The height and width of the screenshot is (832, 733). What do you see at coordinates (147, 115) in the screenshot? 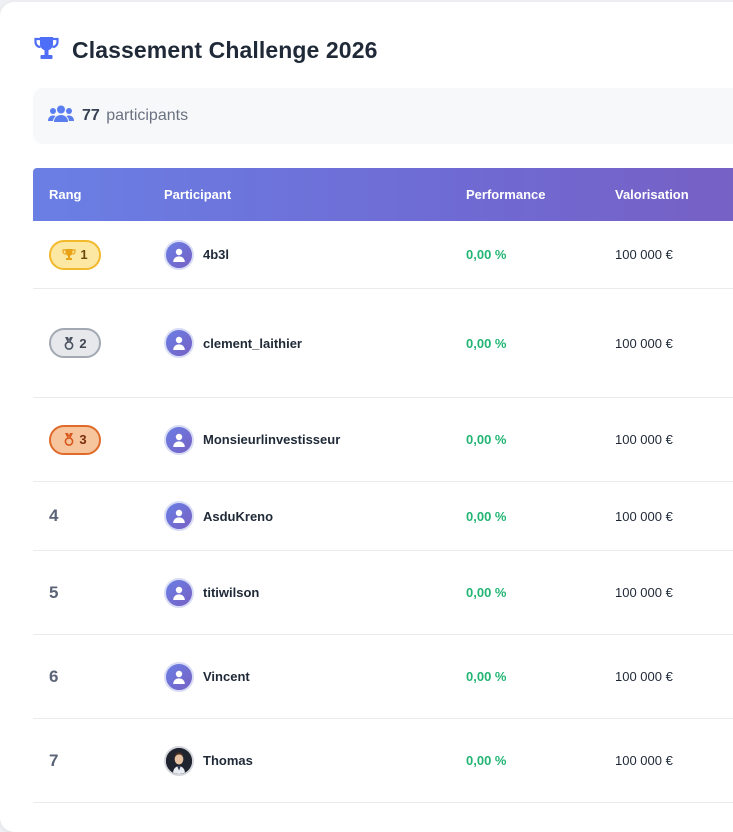
I see `participants-label: participants` at bounding box center [147, 115].